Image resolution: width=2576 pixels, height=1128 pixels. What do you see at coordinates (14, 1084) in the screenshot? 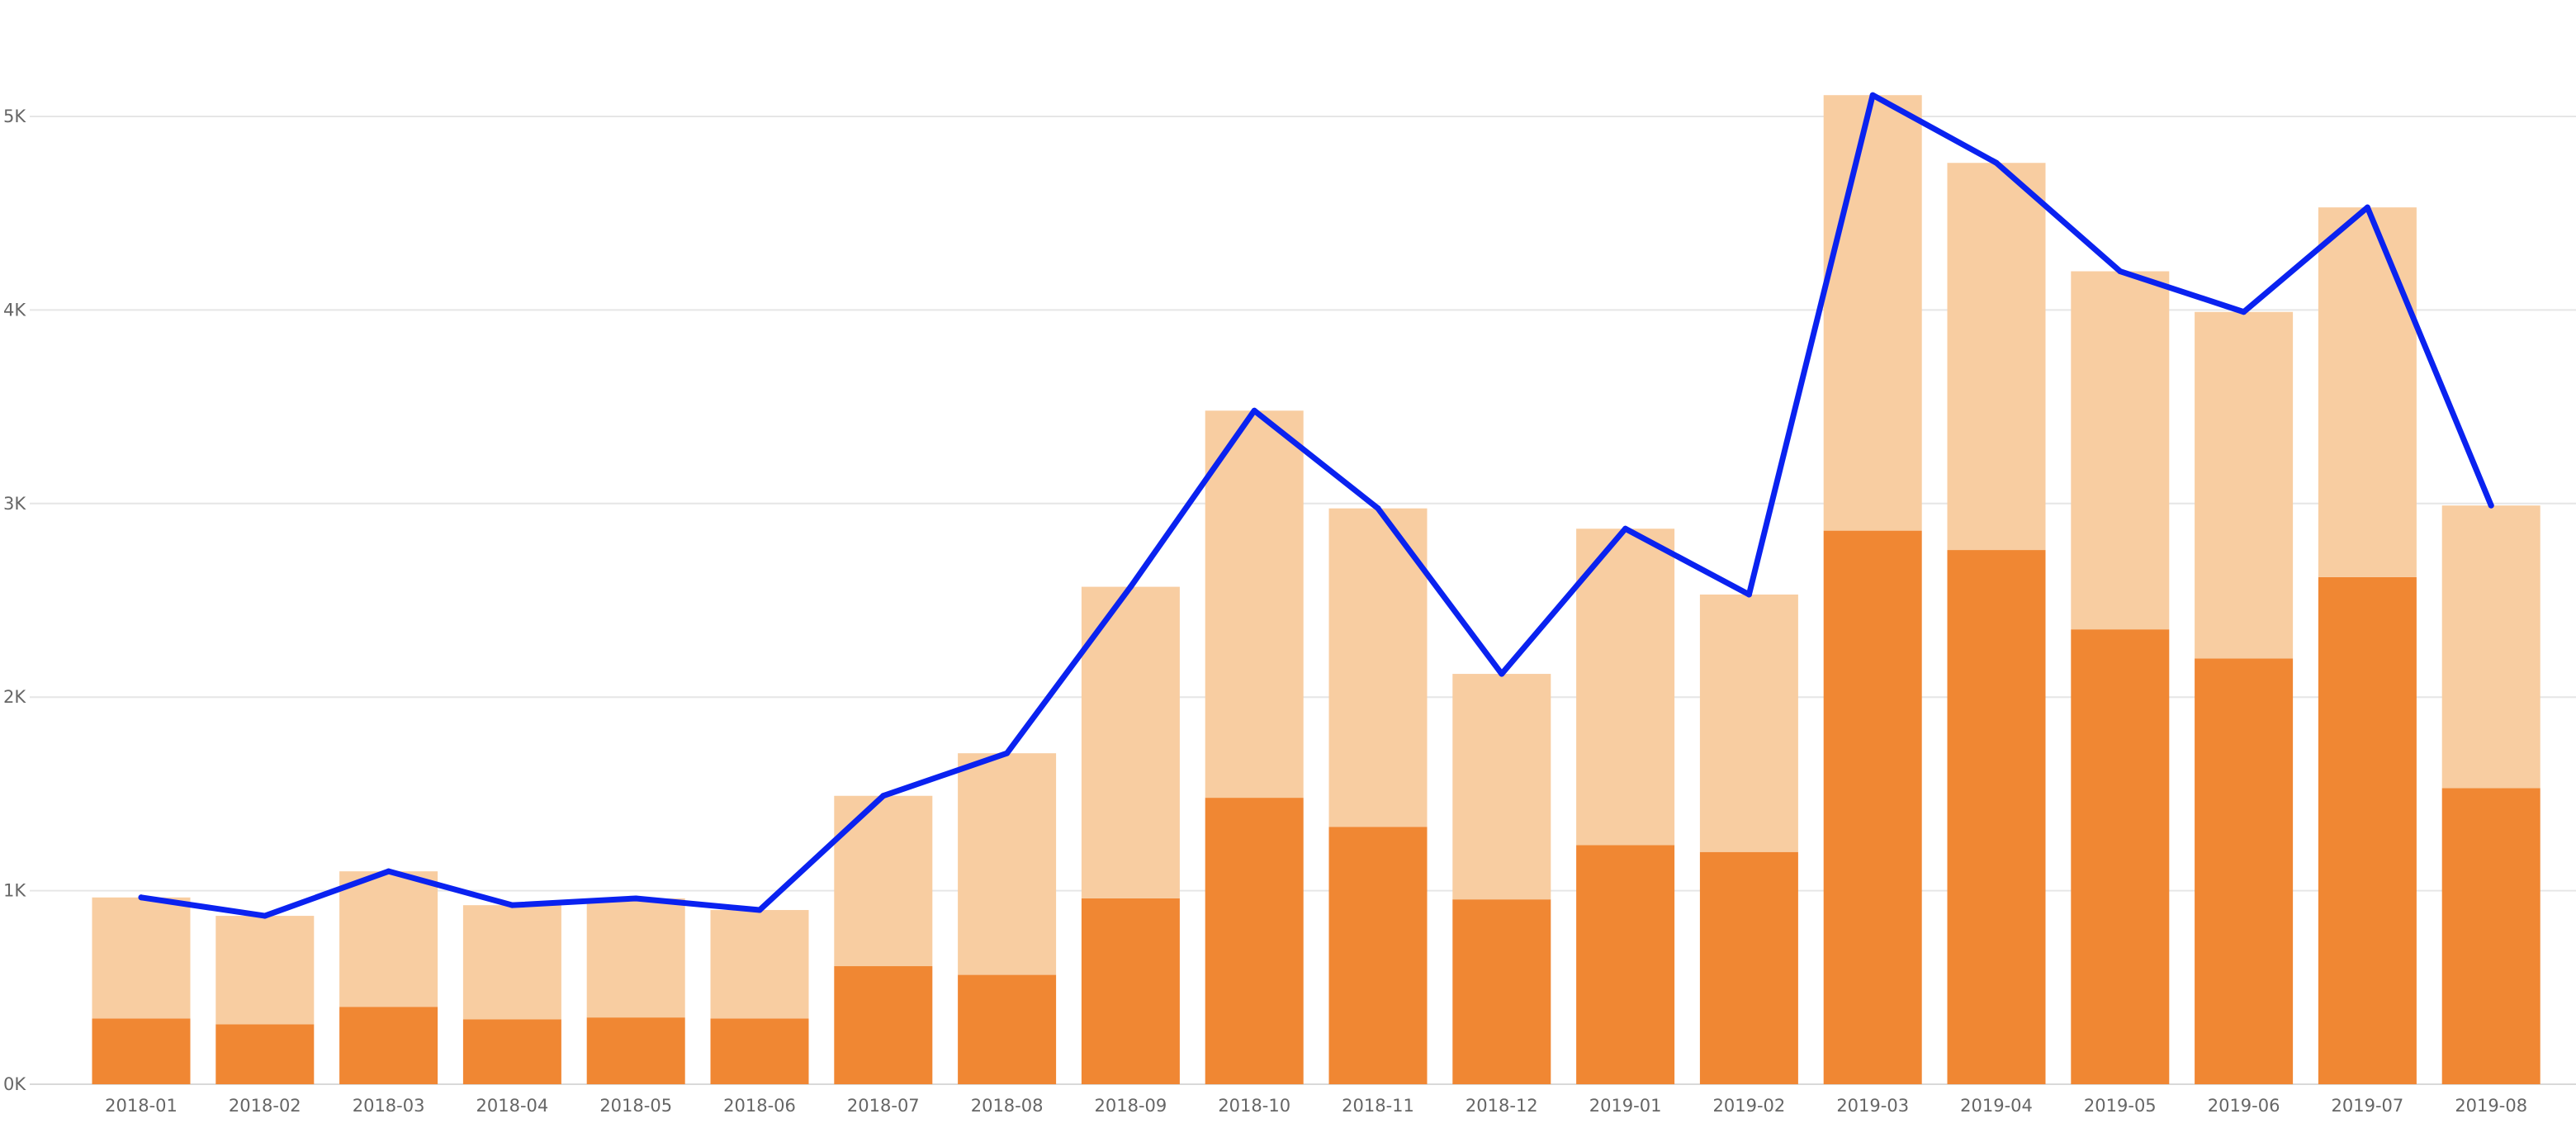
I see `y-tick-label: 0K` at bounding box center [14, 1084].